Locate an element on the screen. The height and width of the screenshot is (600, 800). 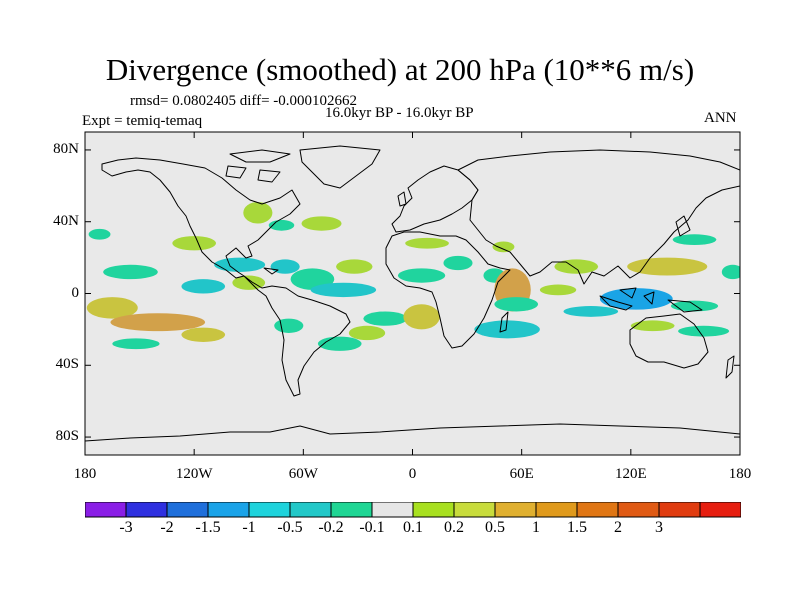
lon-label-2: 60W is located at coordinates (303, 474).